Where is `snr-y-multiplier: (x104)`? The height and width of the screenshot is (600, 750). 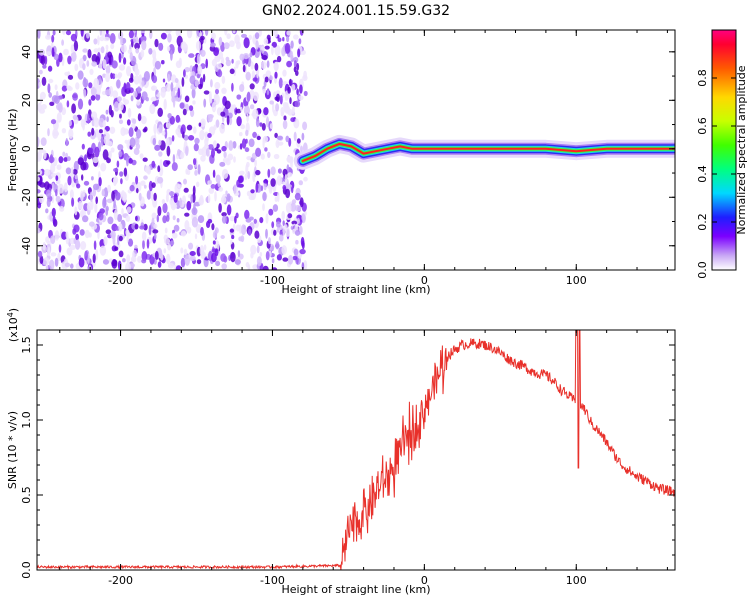
snr-y-multiplier: (x104) is located at coordinates (13, 325).